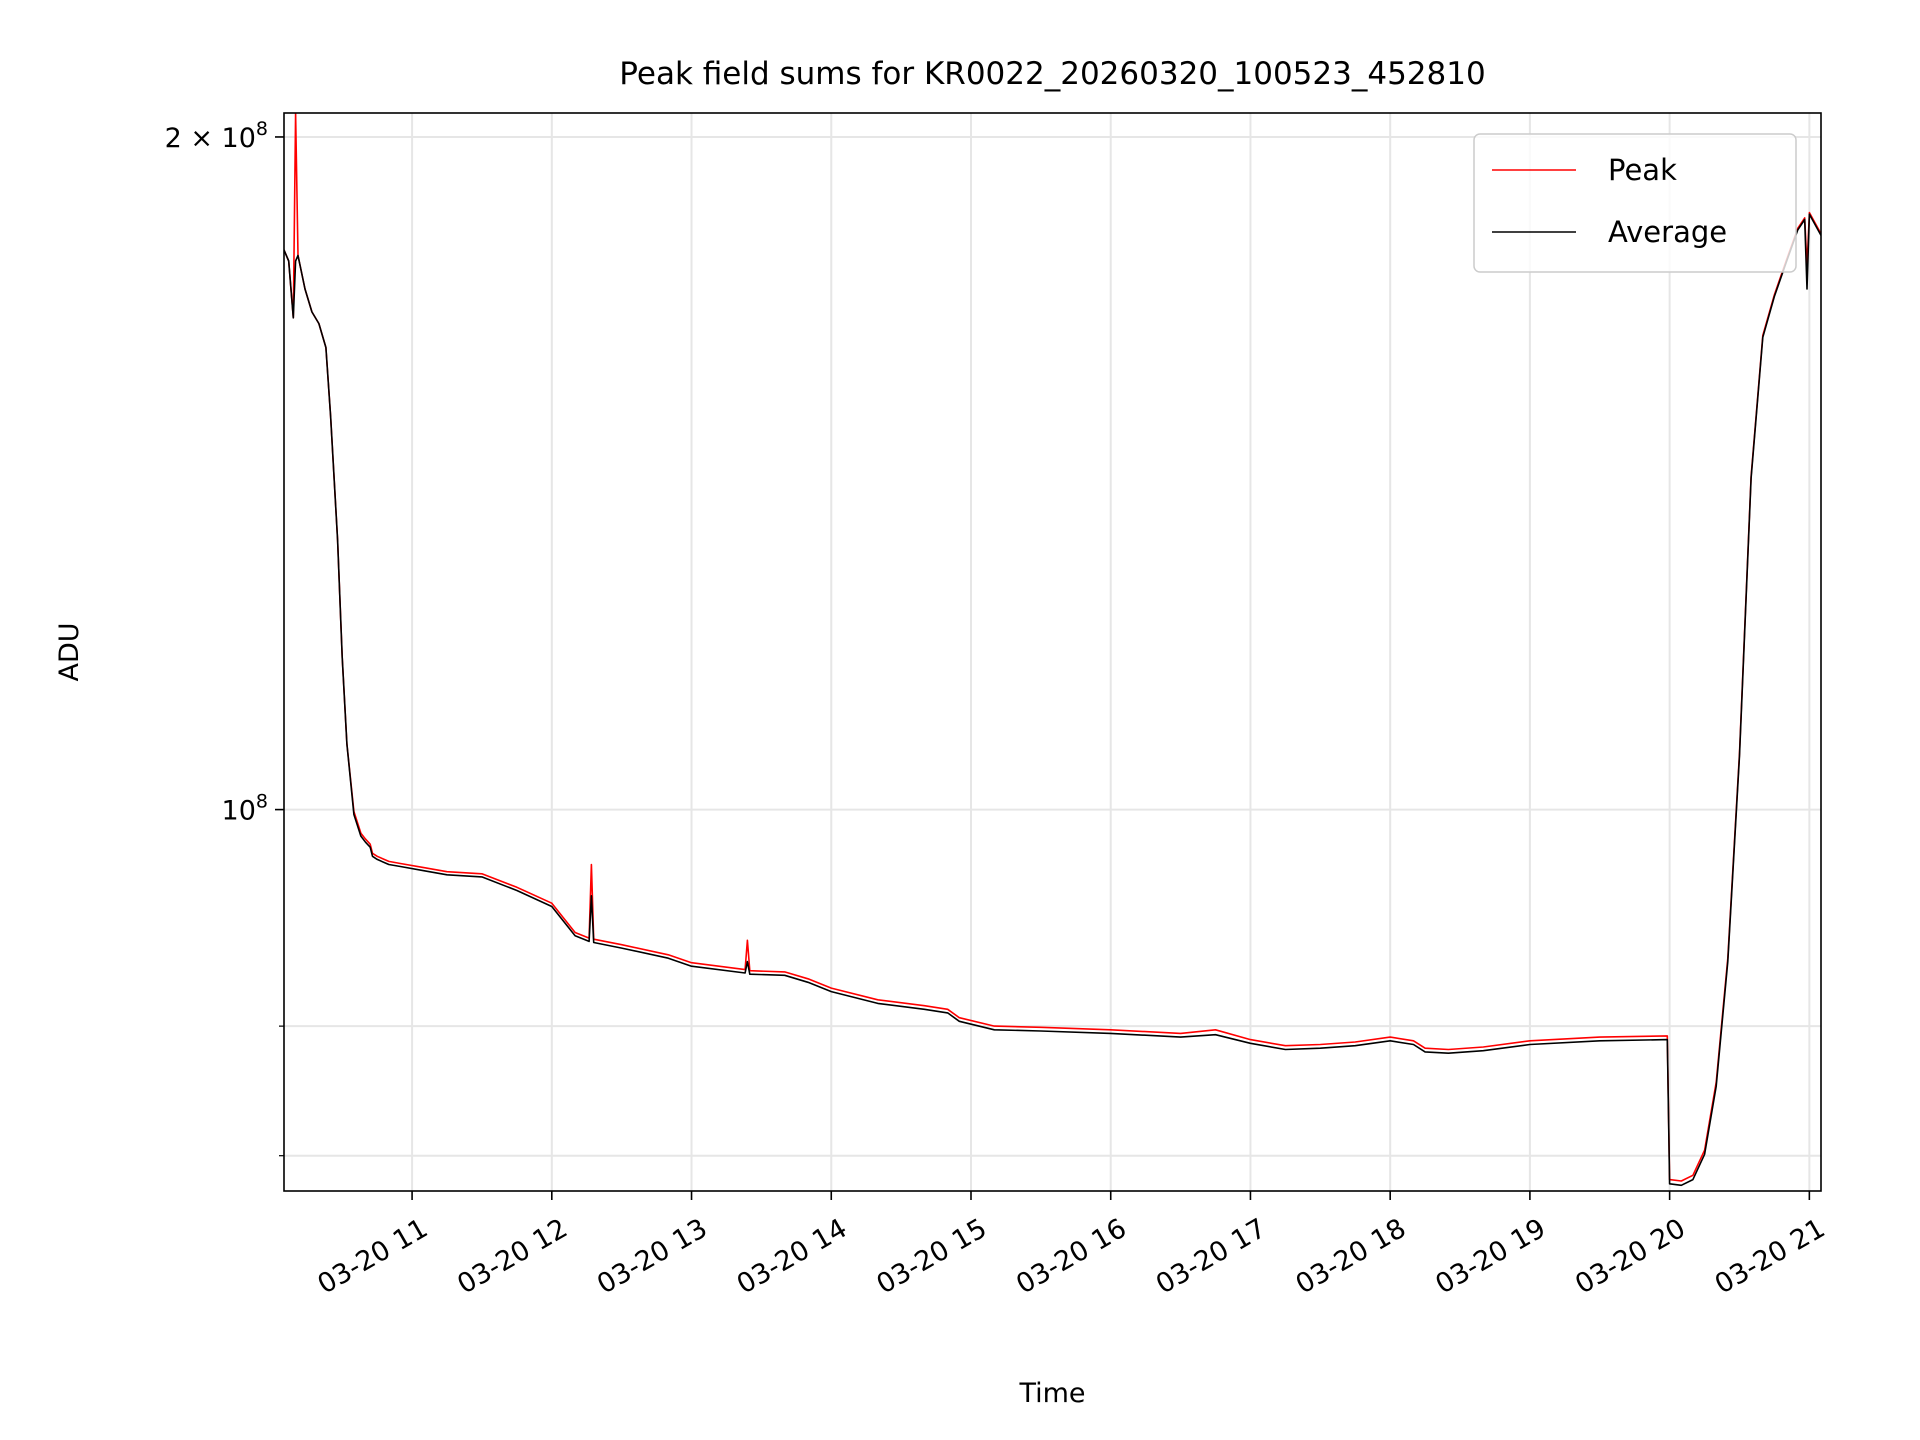  Describe the element at coordinates (1051, 1393) in the screenshot. I see `x-axis-label: Time` at that location.